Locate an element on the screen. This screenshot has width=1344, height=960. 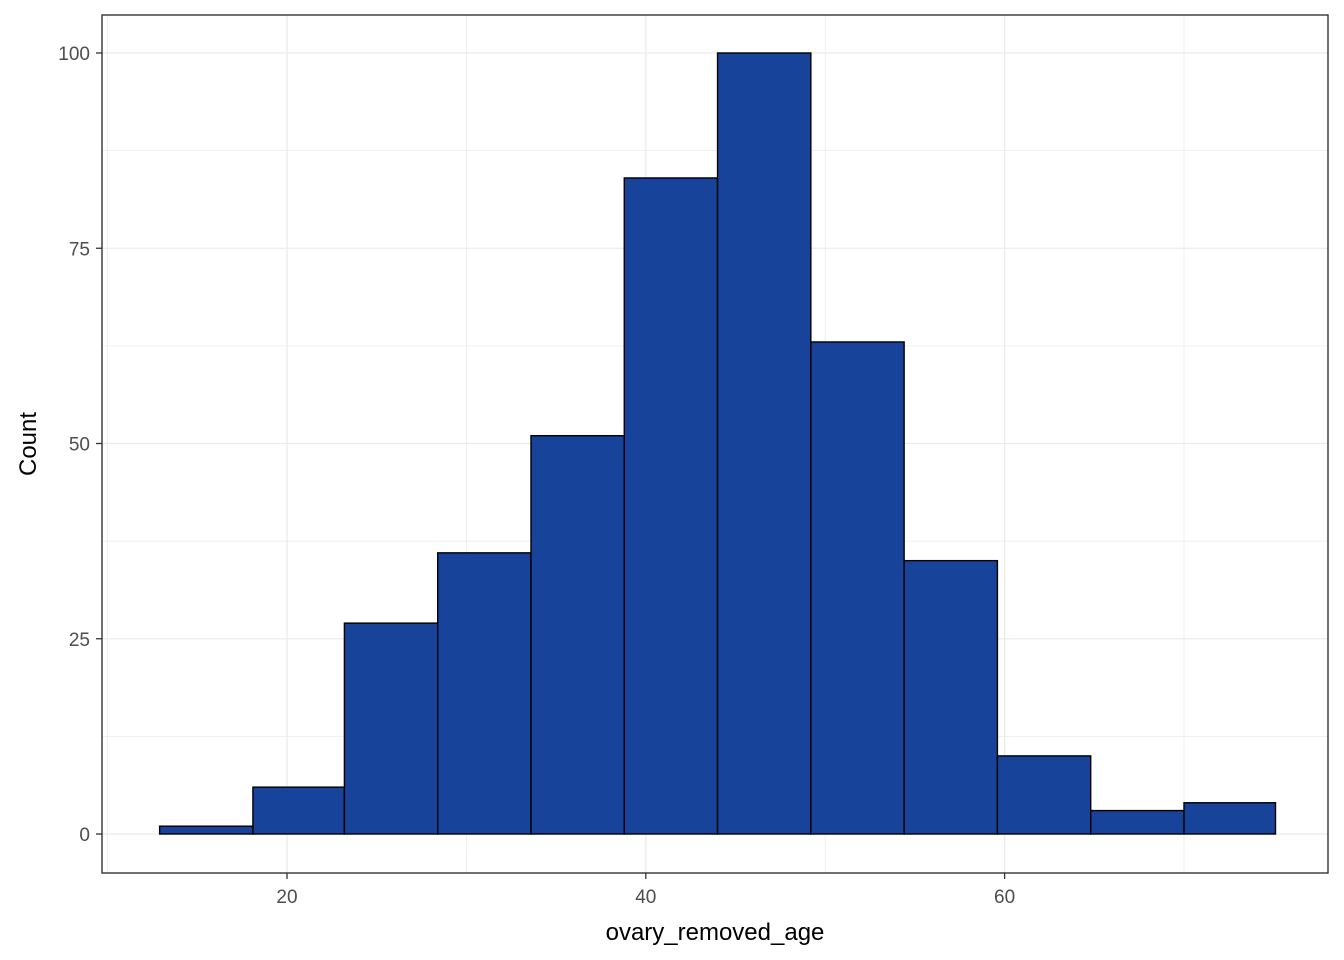
y-tick-label: 50 is located at coordinates (79, 445).